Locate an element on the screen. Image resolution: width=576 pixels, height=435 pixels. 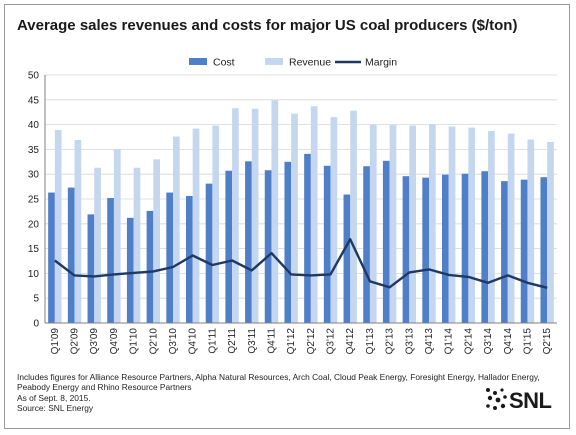
y-tick-label: 0 is located at coordinates (36, 324).